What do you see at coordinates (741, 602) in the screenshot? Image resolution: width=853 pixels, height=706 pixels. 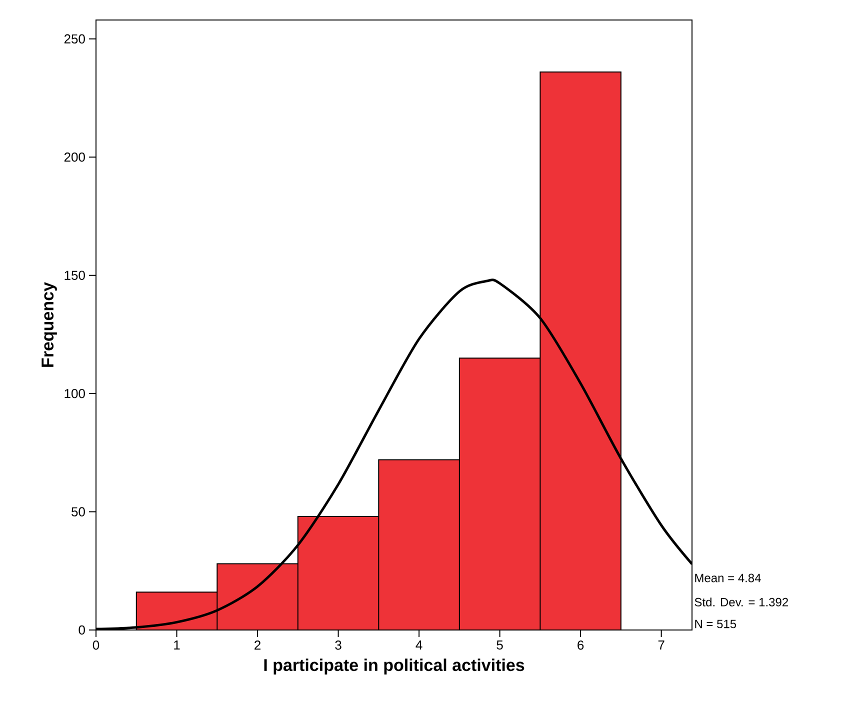 I see `text: Std. Dev. = 1.392` at bounding box center [741, 602].